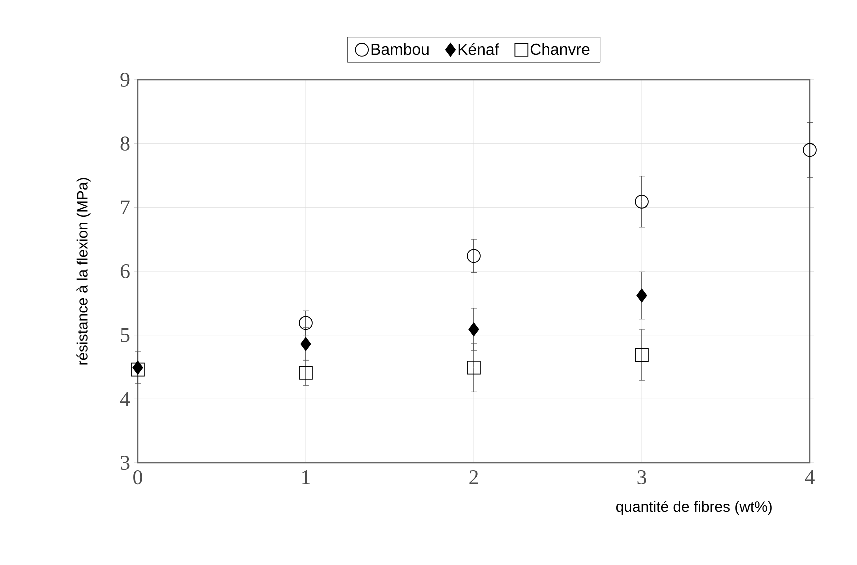 This screenshot has height=565, width=857. Describe the element at coordinates (474, 477) in the screenshot. I see `x-tick-label: 2` at that location.